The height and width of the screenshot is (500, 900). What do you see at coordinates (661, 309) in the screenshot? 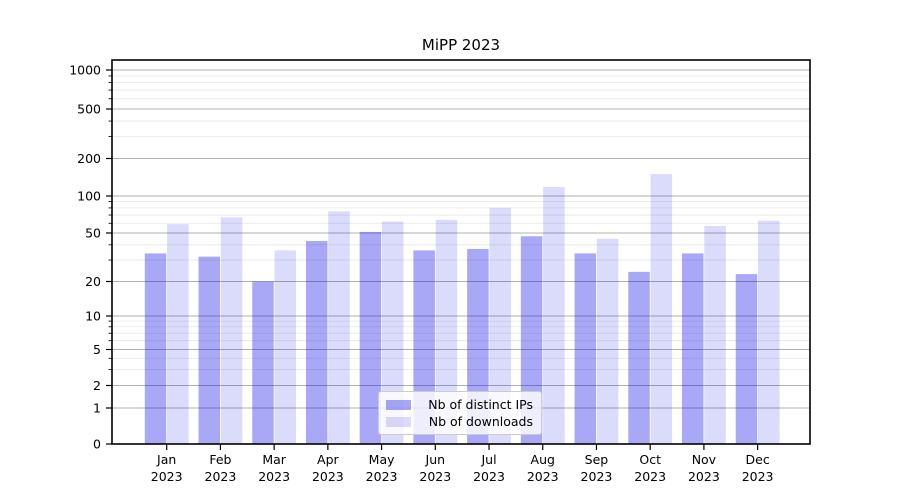
I see `bar-downloads-oct` at bounding box center [661, 309].